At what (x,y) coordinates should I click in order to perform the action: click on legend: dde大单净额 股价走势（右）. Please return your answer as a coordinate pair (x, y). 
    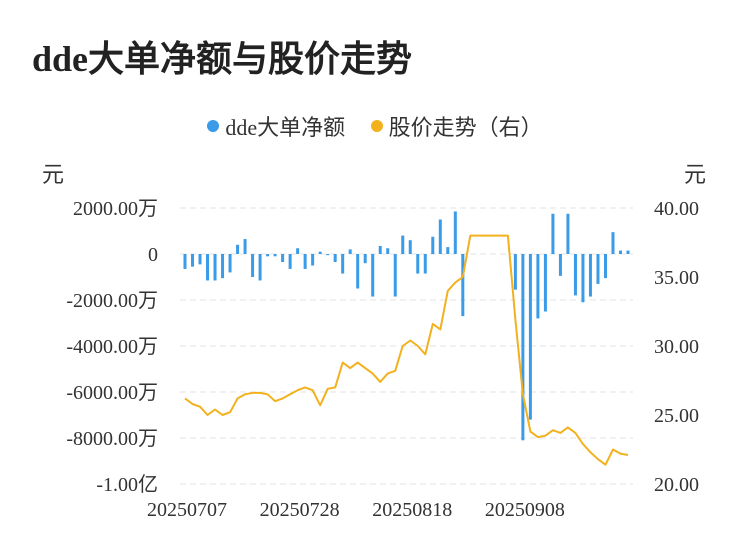
    Looking at the image, I should click on (375, 126).